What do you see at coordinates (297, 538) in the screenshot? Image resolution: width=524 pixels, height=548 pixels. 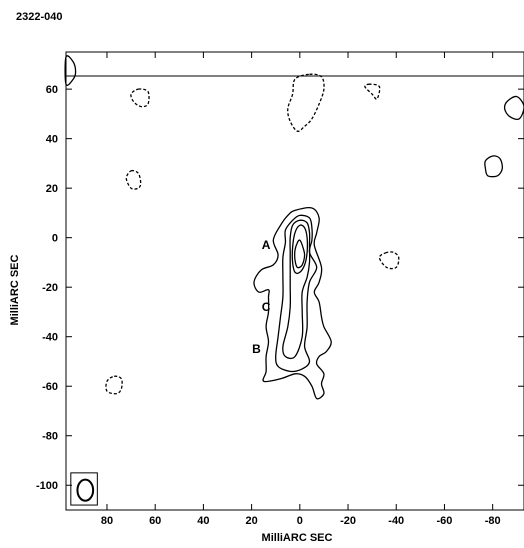 I see `x-axis-label: MilliARC SEC` at bounding box center [297, 538].